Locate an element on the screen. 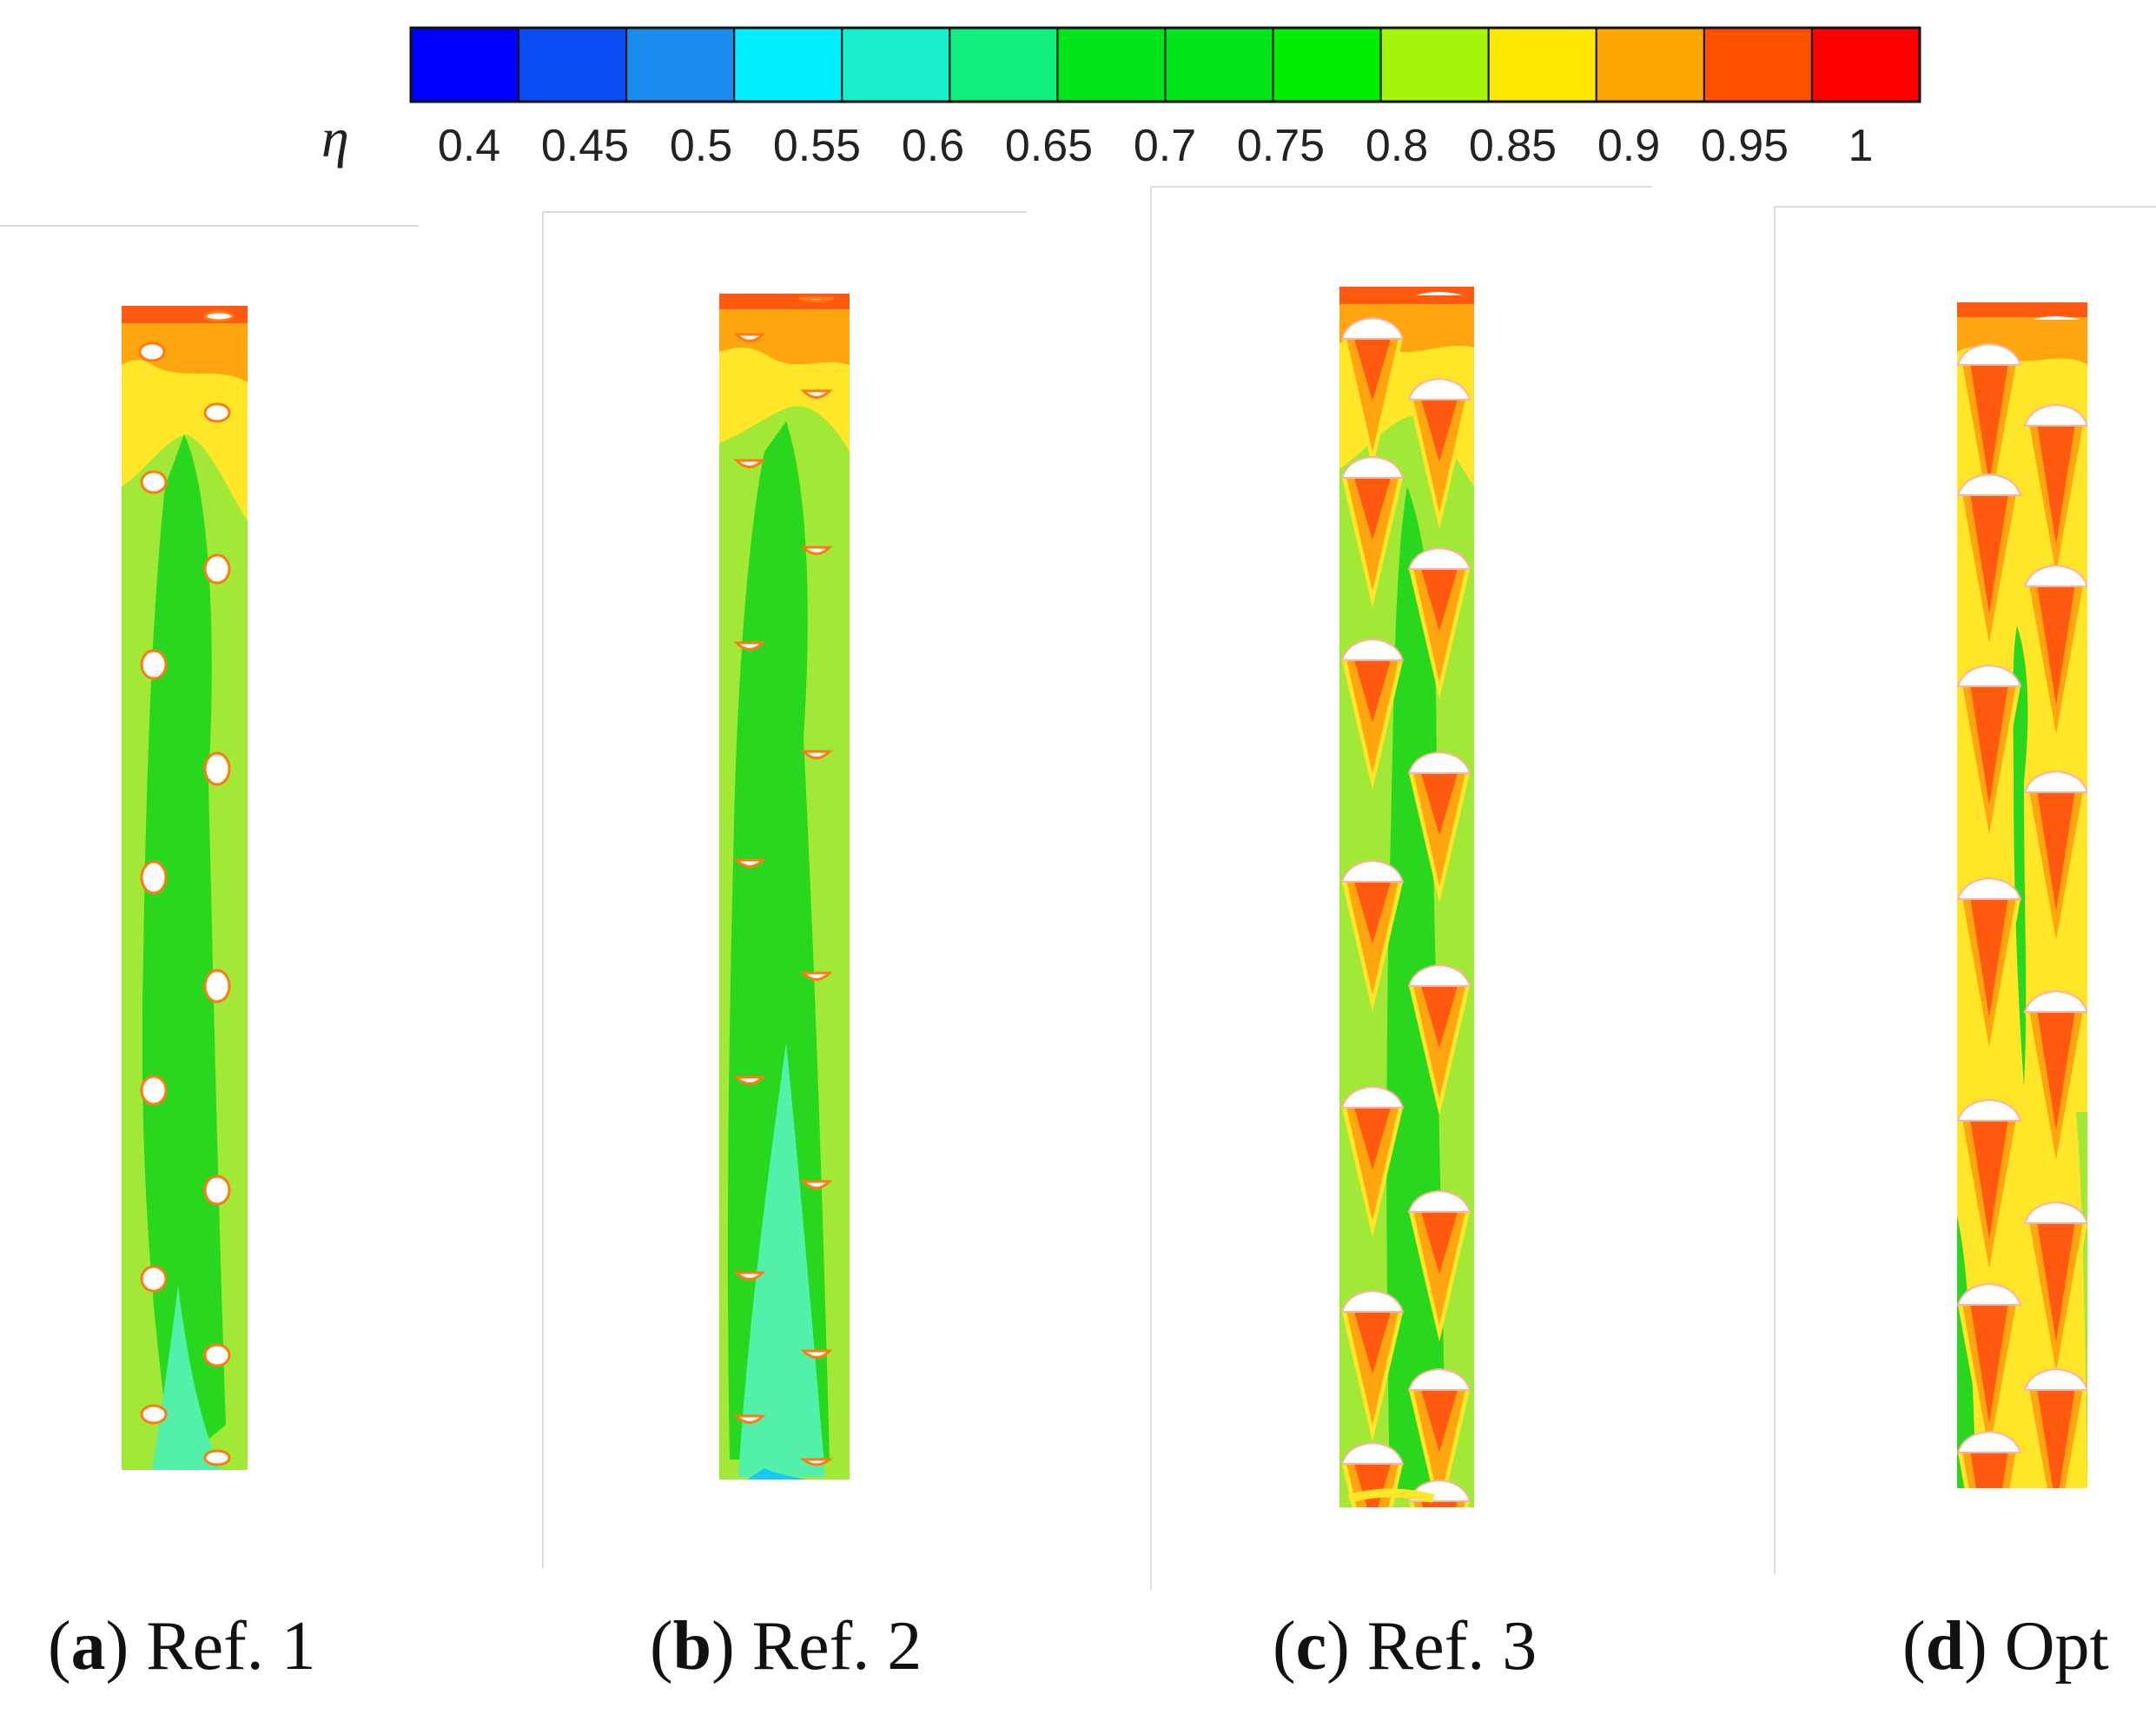 Image resolution: width=2156 pixels, height=1721 pixels. caption-c-letter: c is located at coordinates (1311, 1646).